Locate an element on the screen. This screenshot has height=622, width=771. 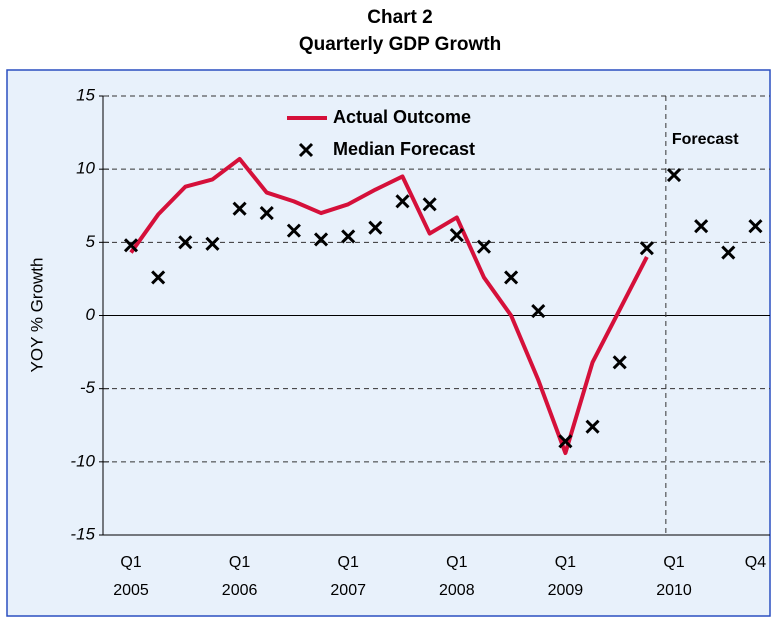
x-tick-label: Q4 is located at coordinates (755, 562).